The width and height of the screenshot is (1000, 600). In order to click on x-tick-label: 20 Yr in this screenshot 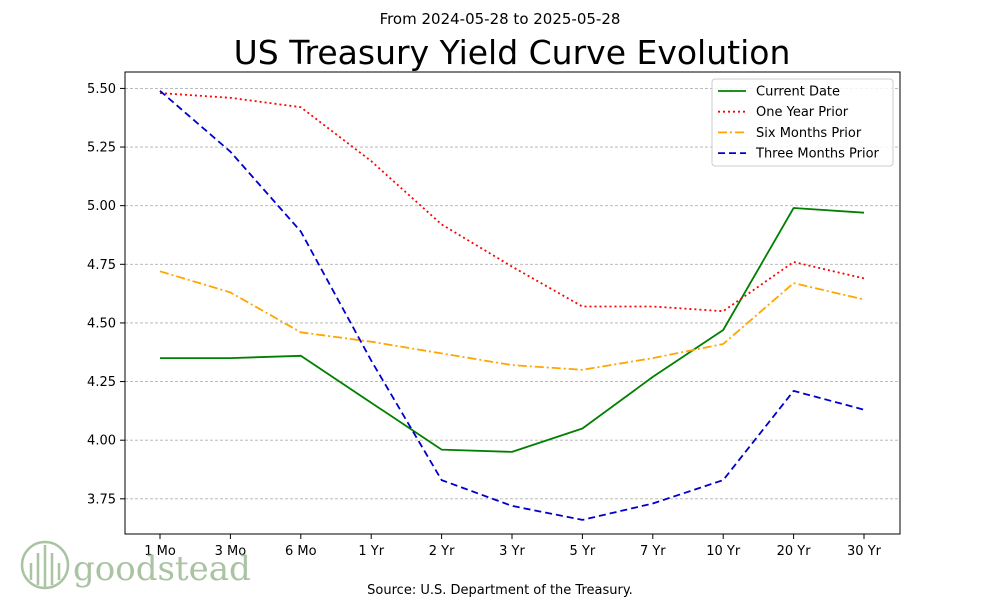, I will do `click(794, 551)`.